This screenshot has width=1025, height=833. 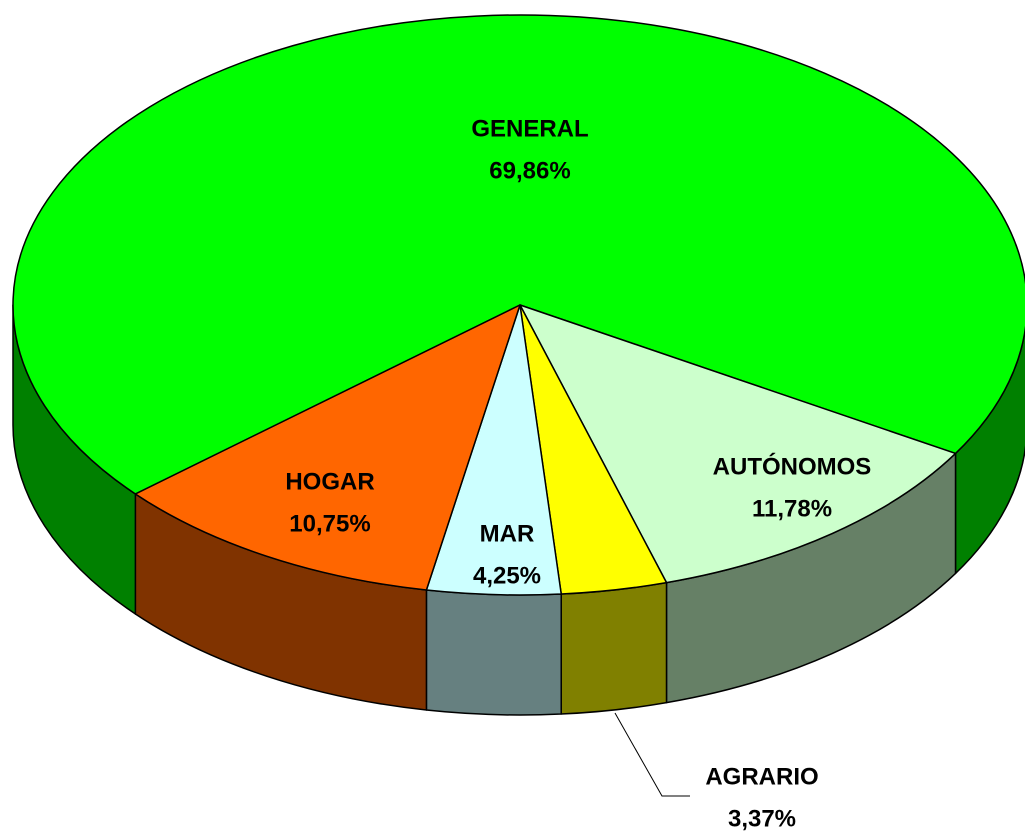 What do you see at coordinates (329, 481) in the screenshot?
I see `slice-label: HOGAR` at bounding box center [329, 481].